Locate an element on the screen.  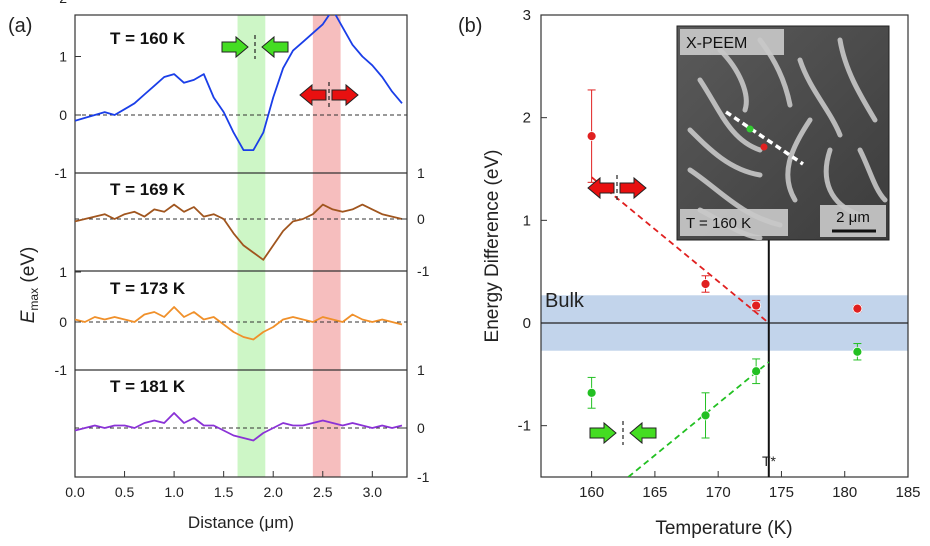
domain-texture is located at coordinates (787, 138).